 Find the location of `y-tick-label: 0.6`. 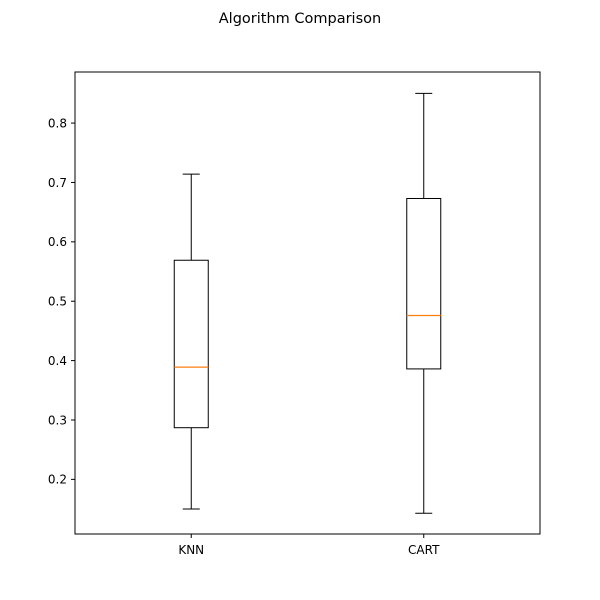

y-tick-label: 0.6 is located at coordinates (57, 242).